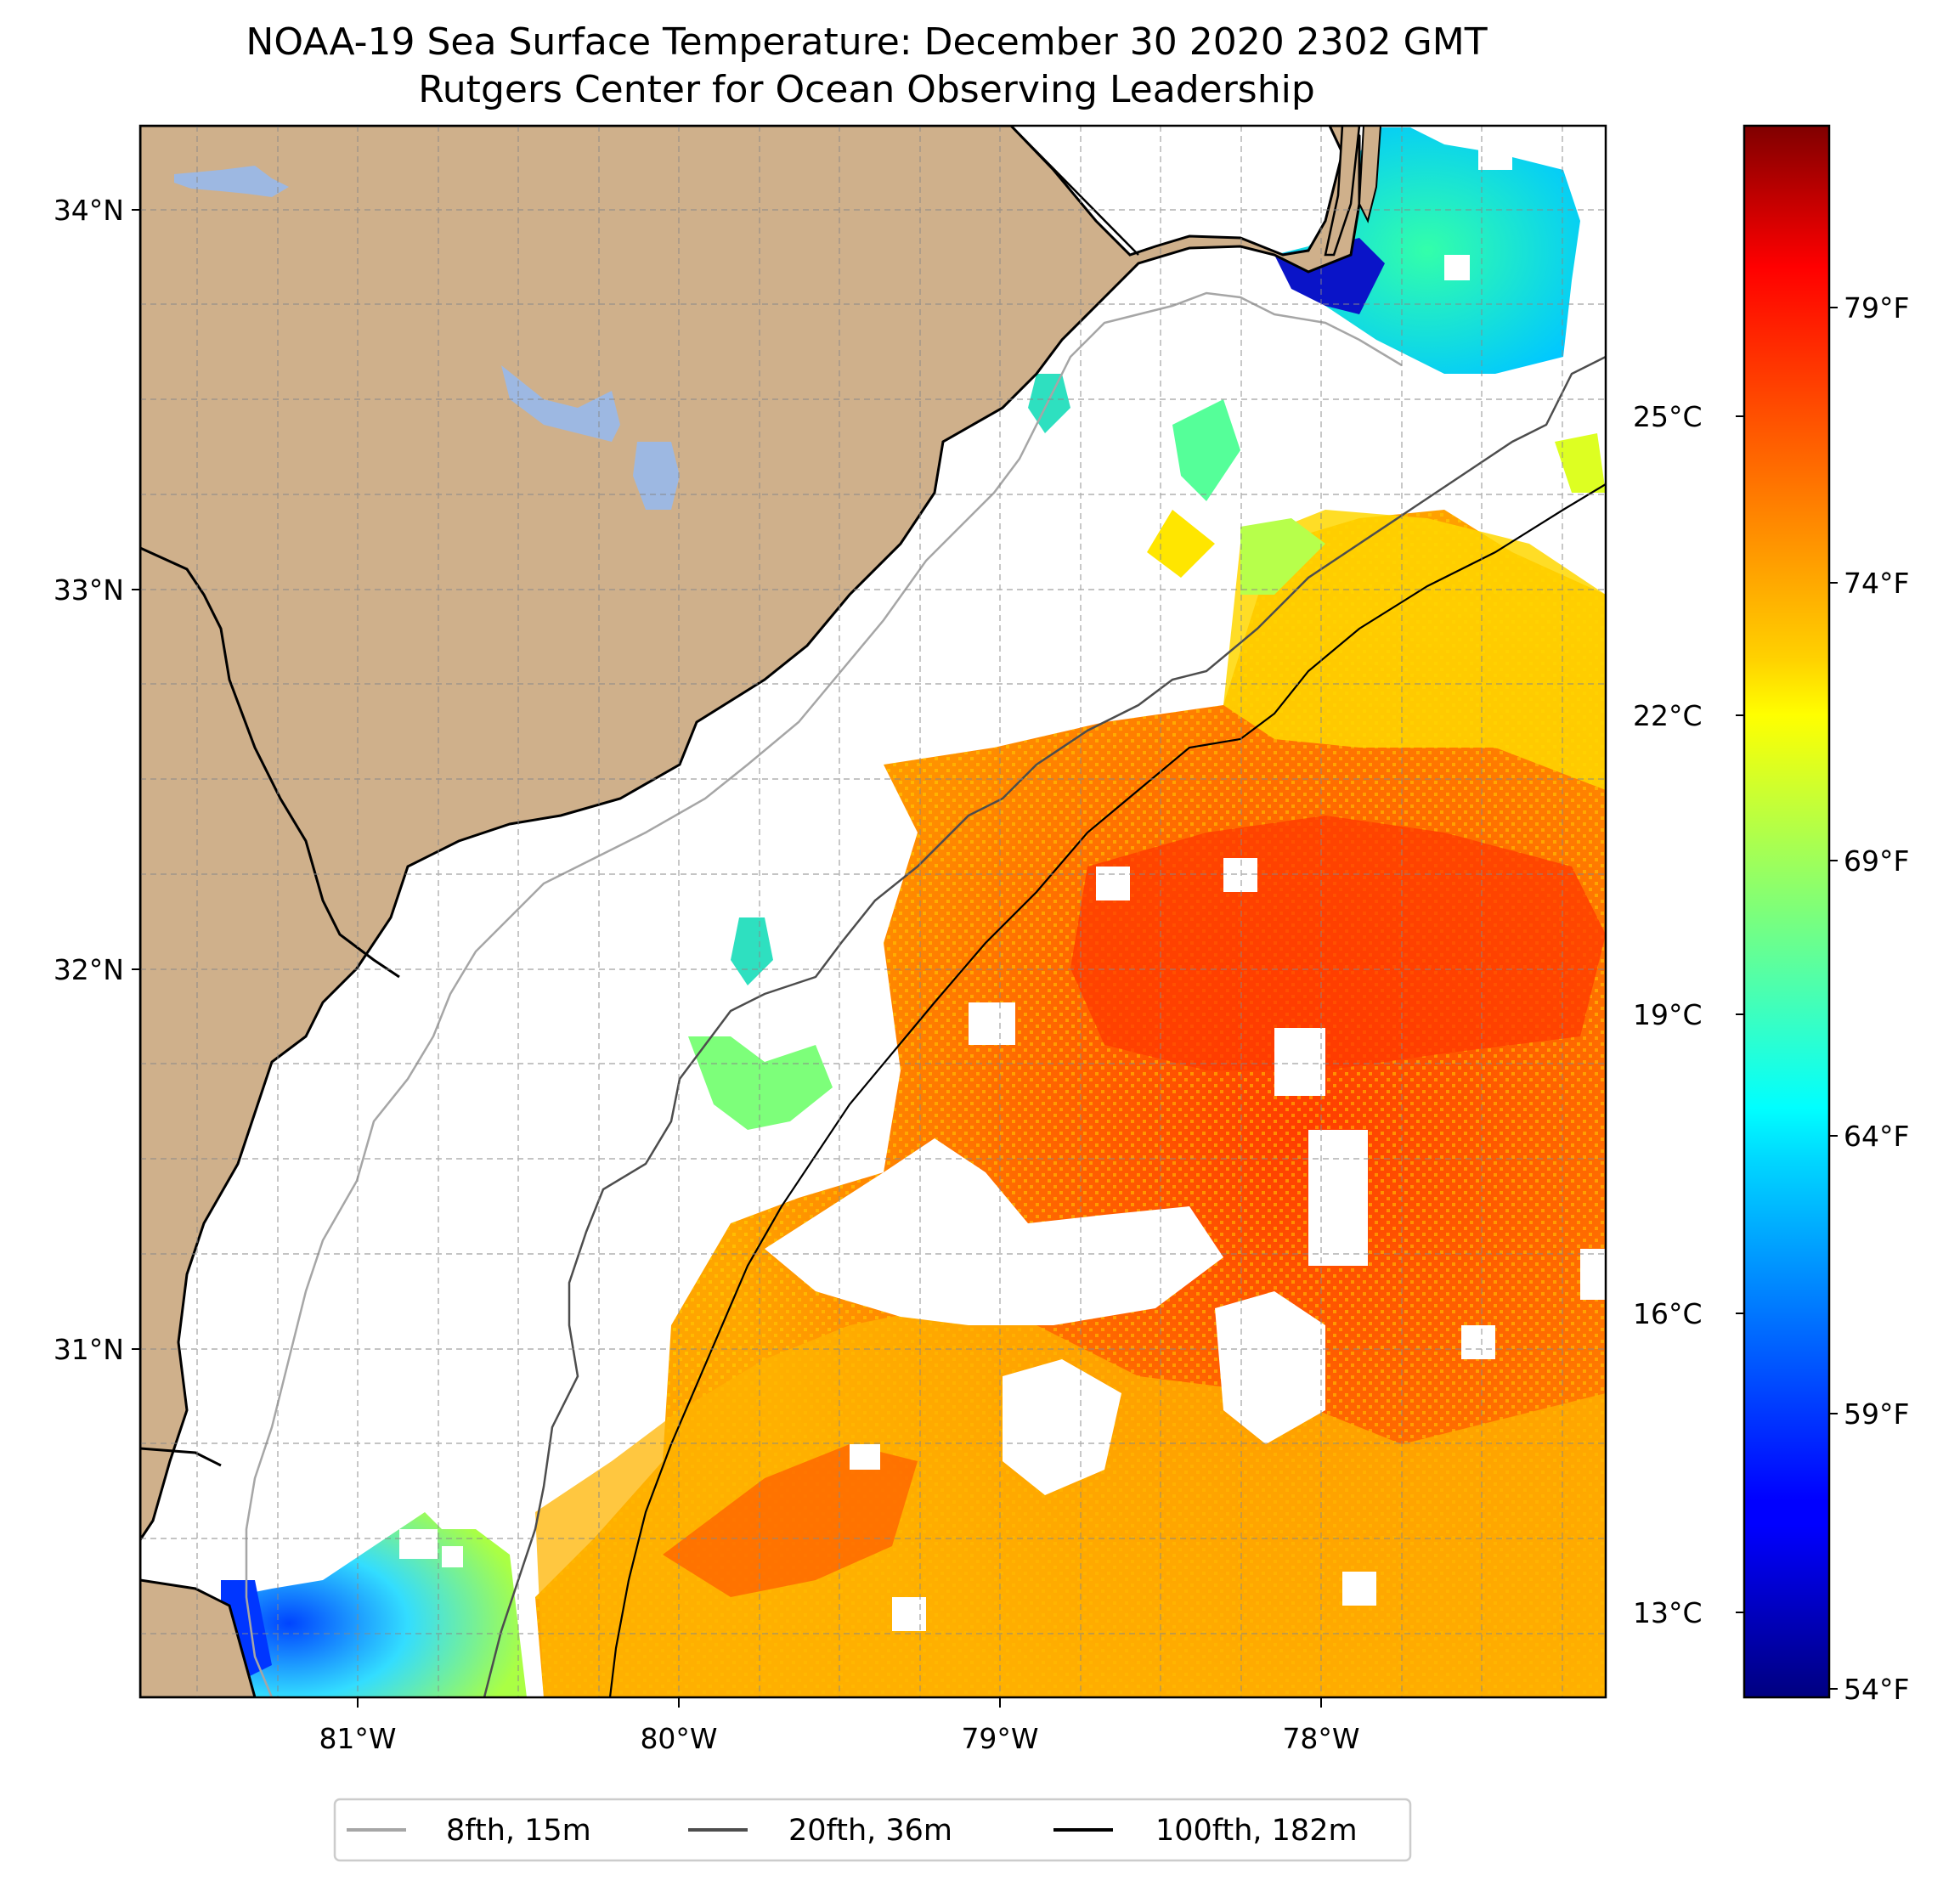 The image size is (1960, 1880). I want to click on lon-label-79: 79°W, so click(999, 1739).